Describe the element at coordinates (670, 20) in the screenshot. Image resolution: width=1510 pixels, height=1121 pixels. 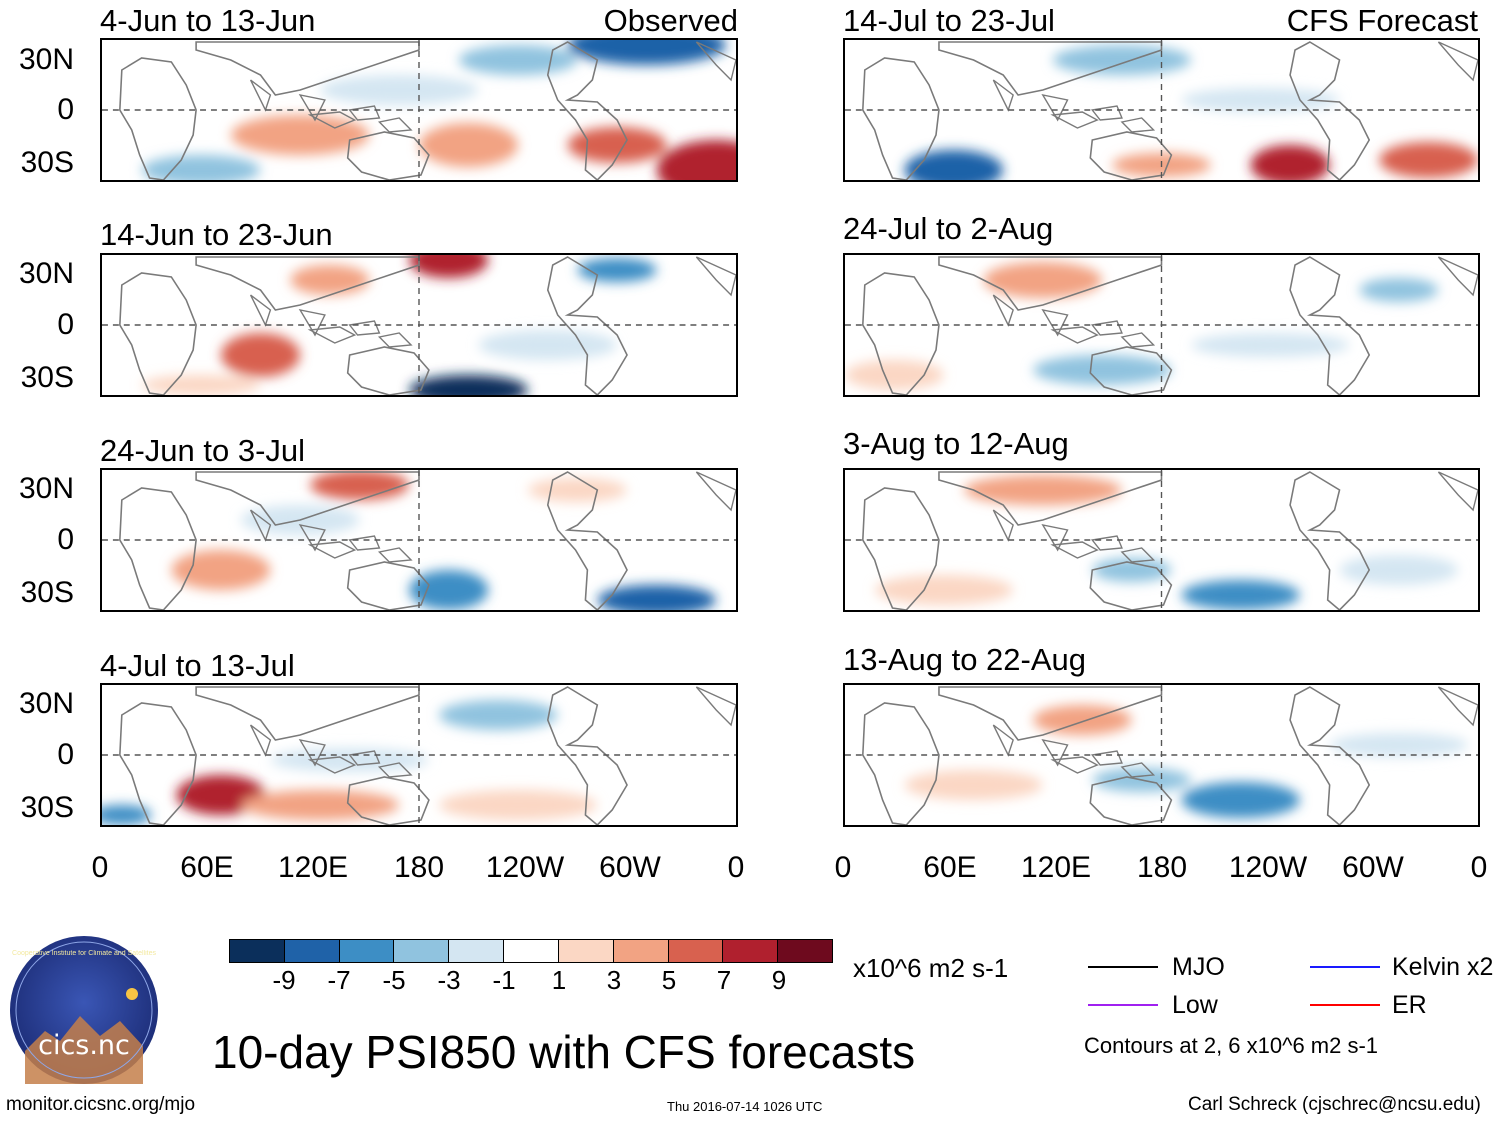
I see `panel-label-observed: Observed` at that location.